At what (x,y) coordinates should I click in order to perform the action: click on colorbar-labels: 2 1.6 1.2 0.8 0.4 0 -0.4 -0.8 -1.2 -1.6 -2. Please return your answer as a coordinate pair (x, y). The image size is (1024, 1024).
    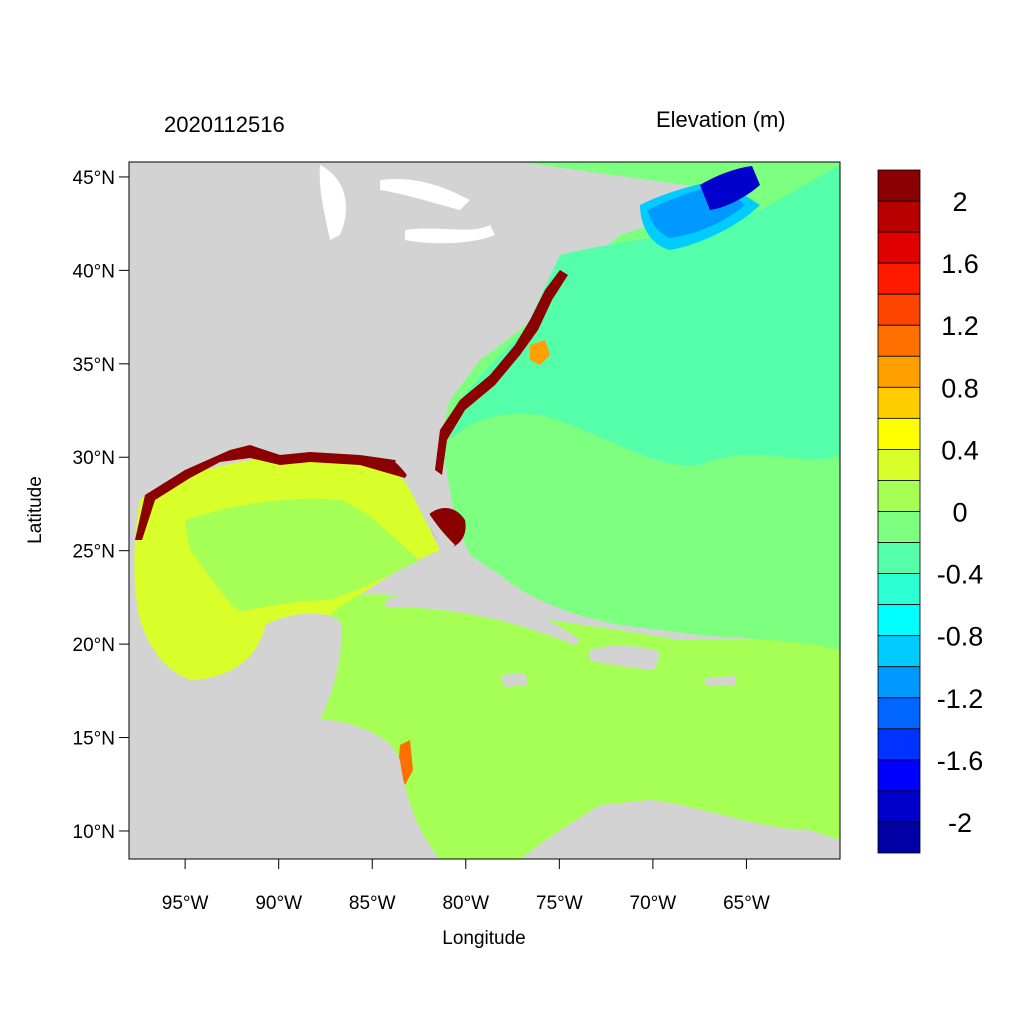
    Looking at the image, I should click on (960, 512).